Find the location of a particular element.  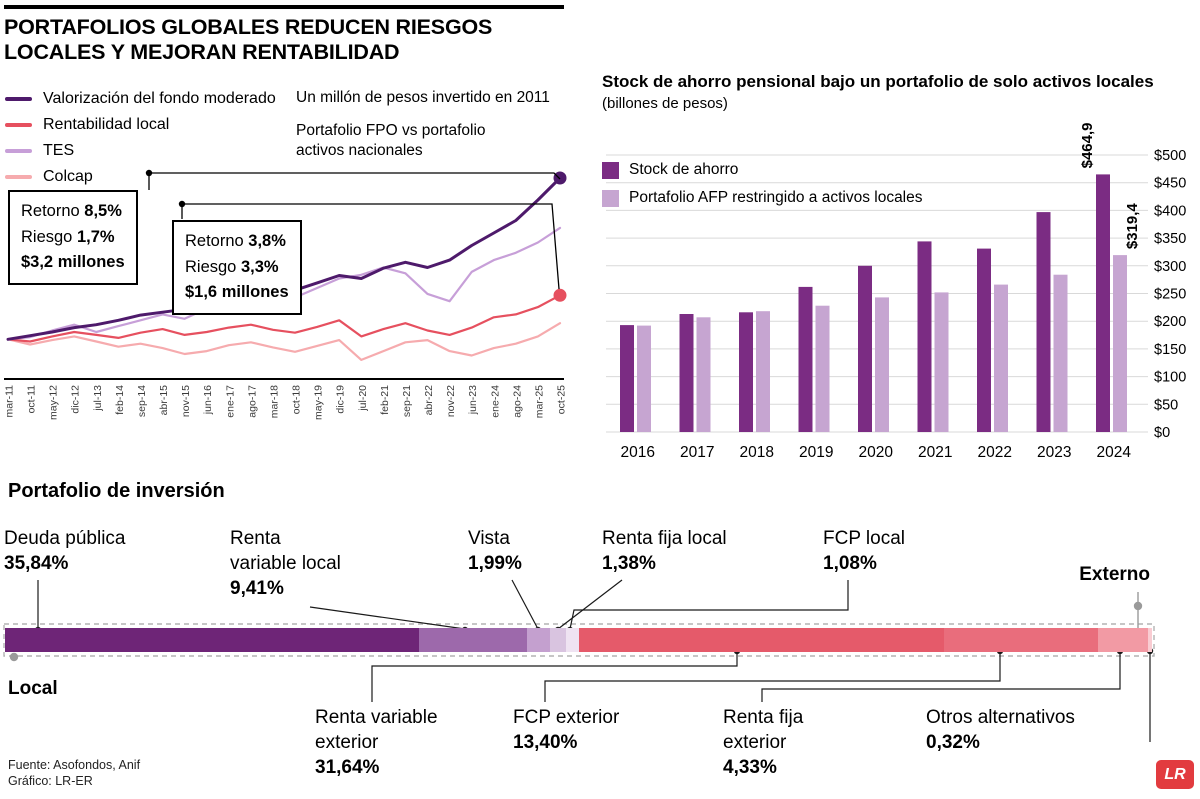

portfolio-label-pct: 1,08% is located at coordinates (850, 564).